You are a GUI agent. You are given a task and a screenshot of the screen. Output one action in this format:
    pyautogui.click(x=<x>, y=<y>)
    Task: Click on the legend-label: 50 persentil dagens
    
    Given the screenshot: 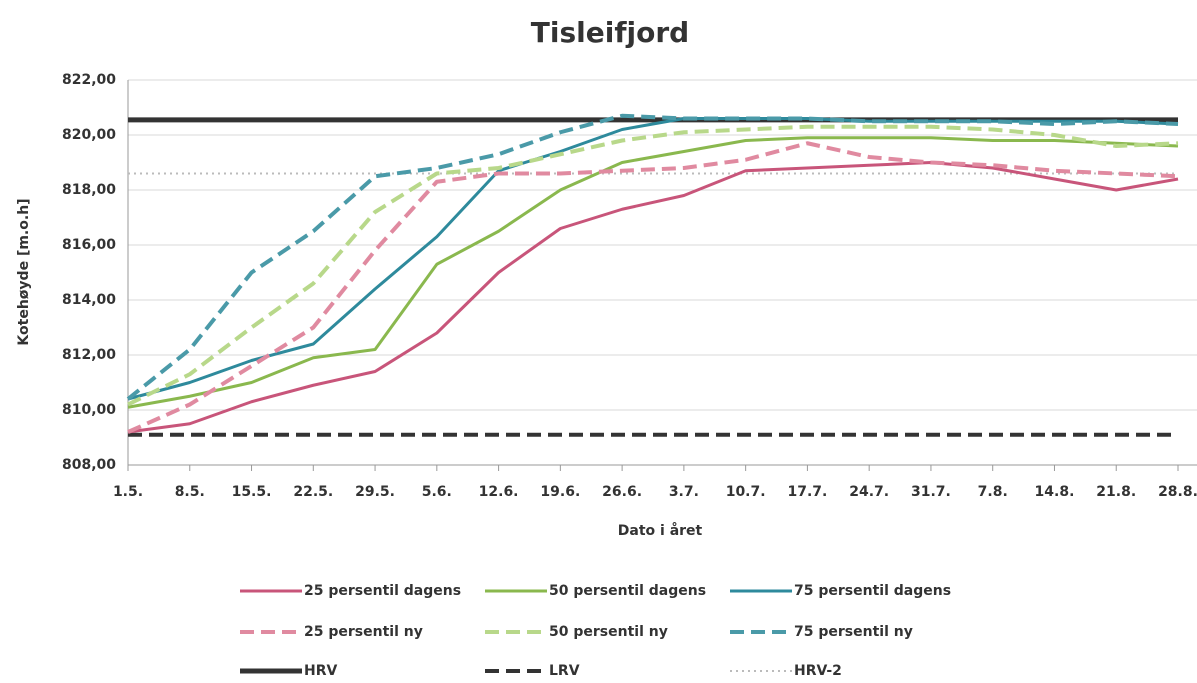 What is the action you would take?
    pyautogui.click(x=627, y=591)
    